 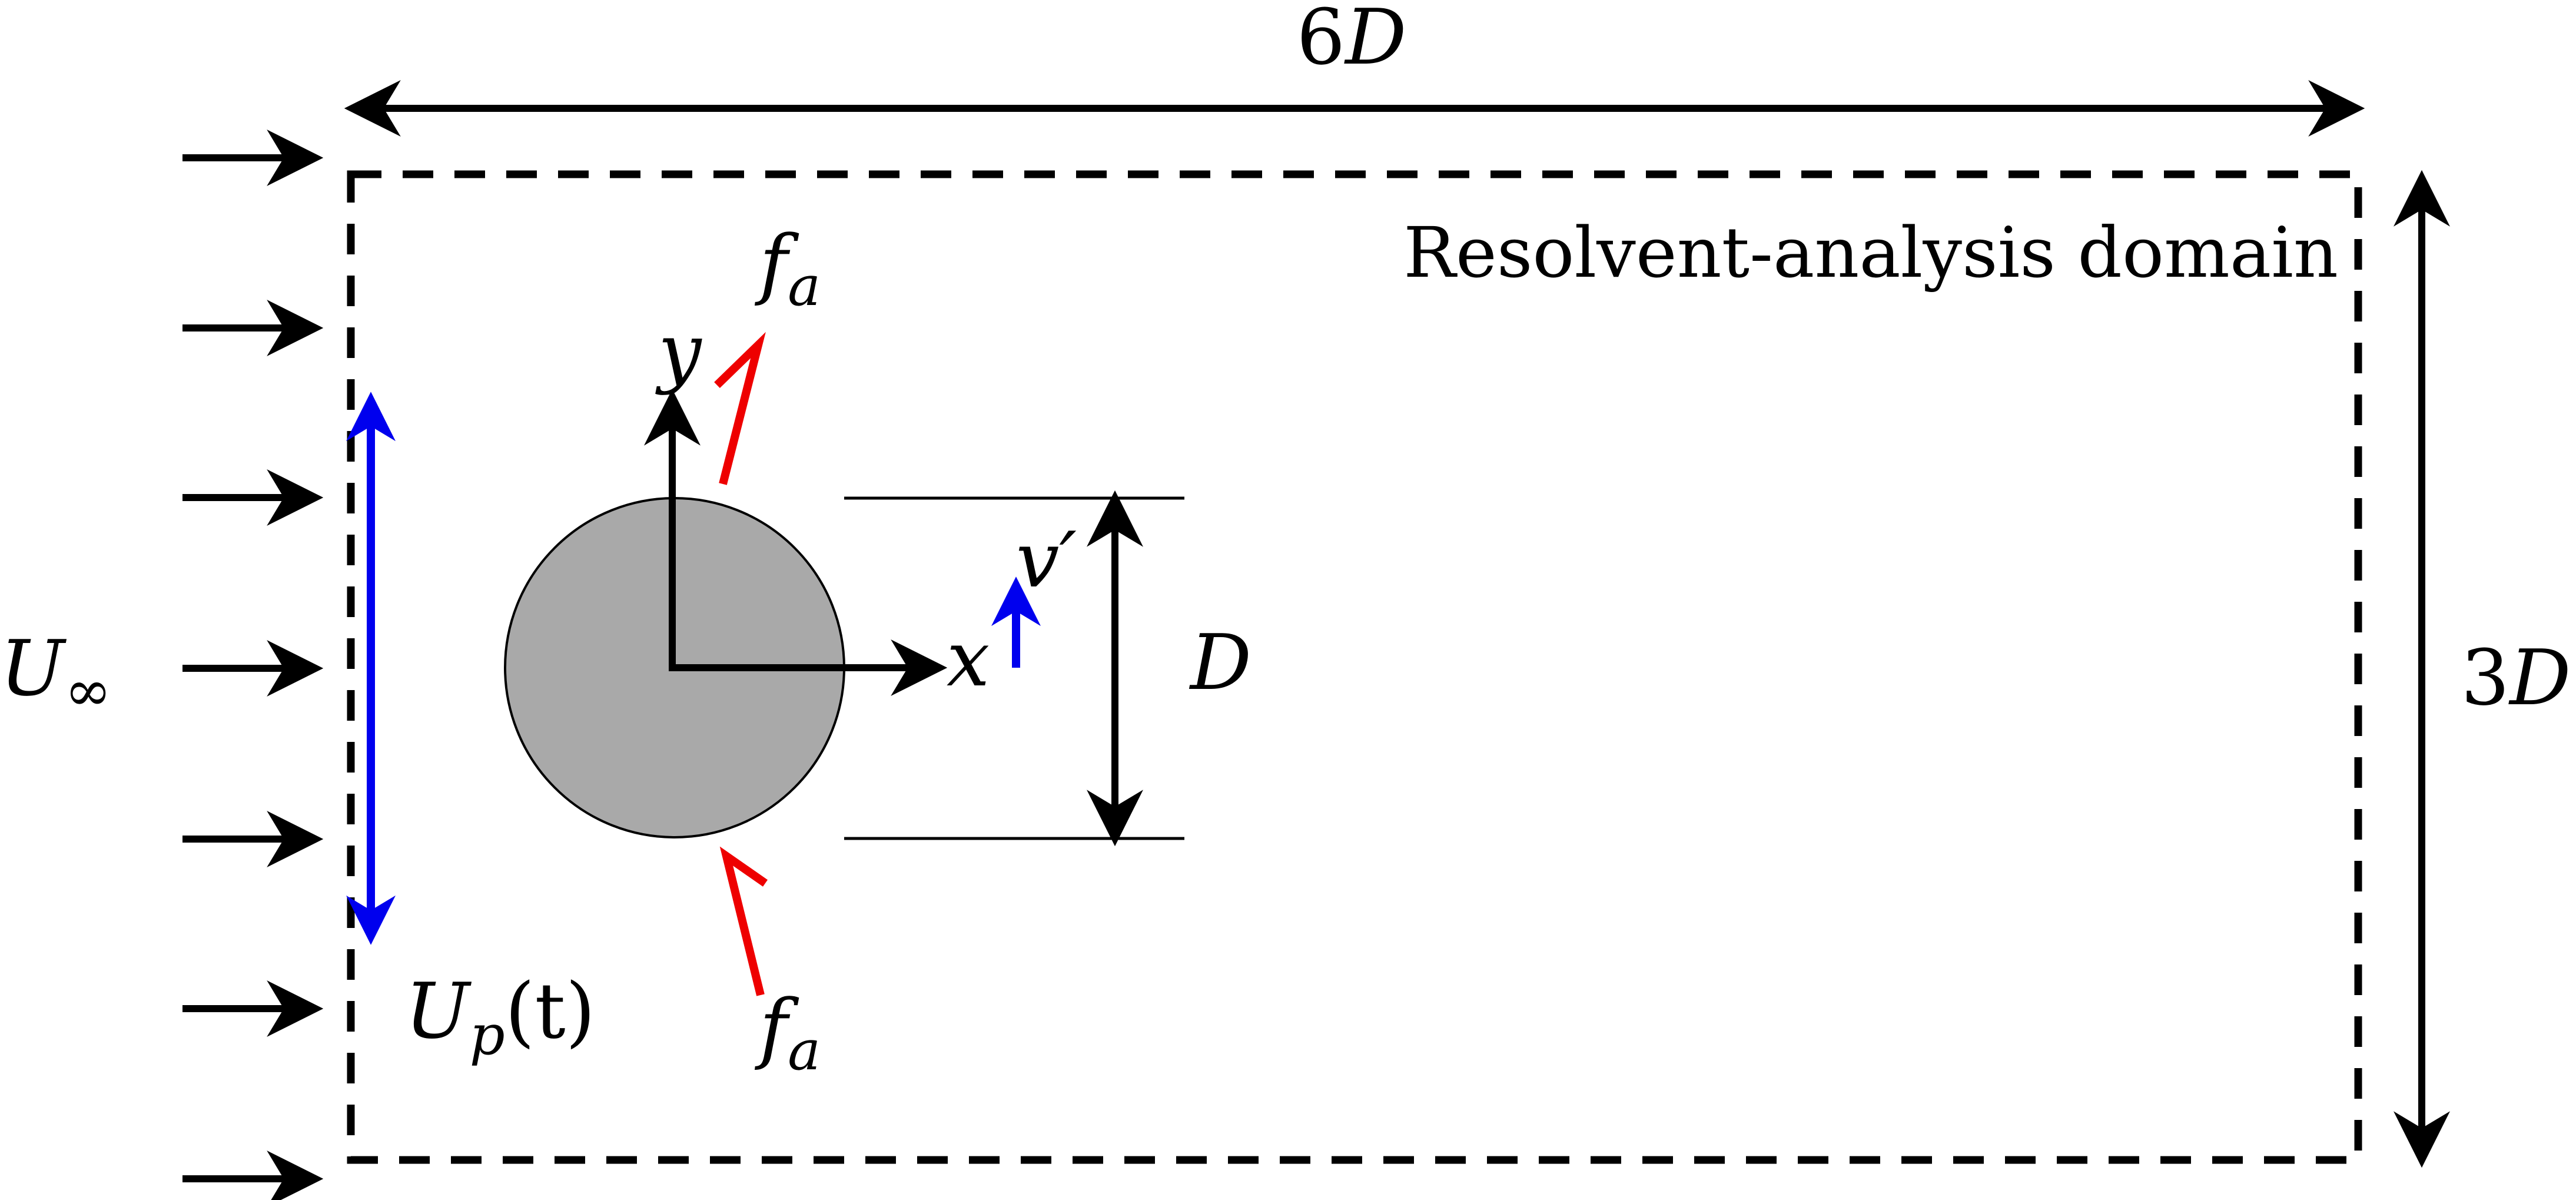 What do you see at coordinates (1046, 560) in the screenshot?
I see `perturbation-label: v′` at bounding box center [1046, 560].